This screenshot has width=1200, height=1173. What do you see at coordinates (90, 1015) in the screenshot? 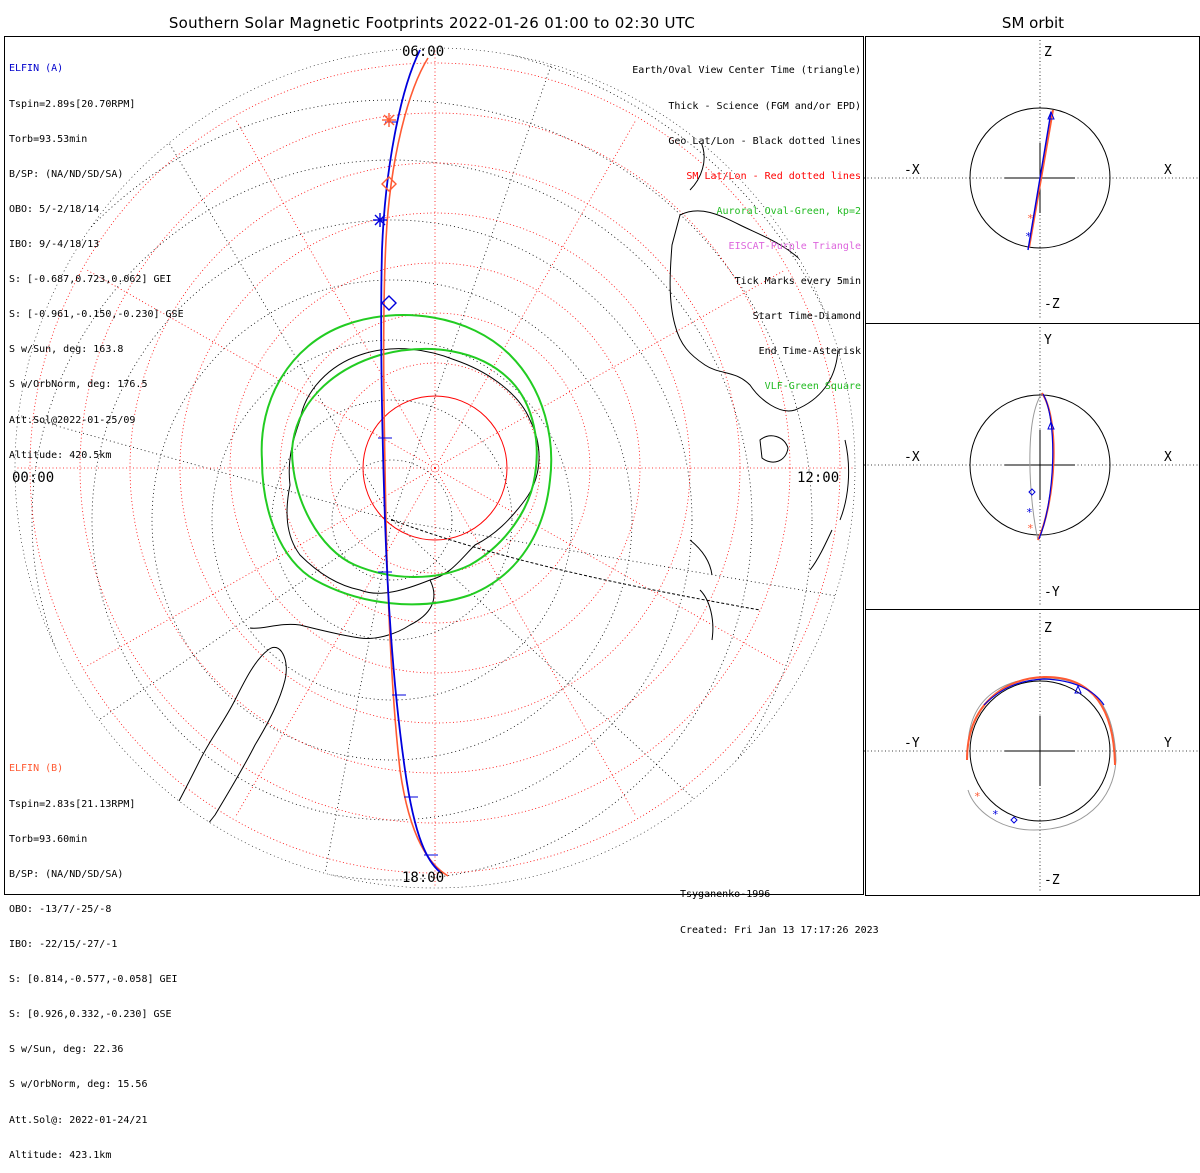
I see `elfin-b-line: S: [0.926,0.332,-0.230] GSE` at bounding box center [90, 1015].